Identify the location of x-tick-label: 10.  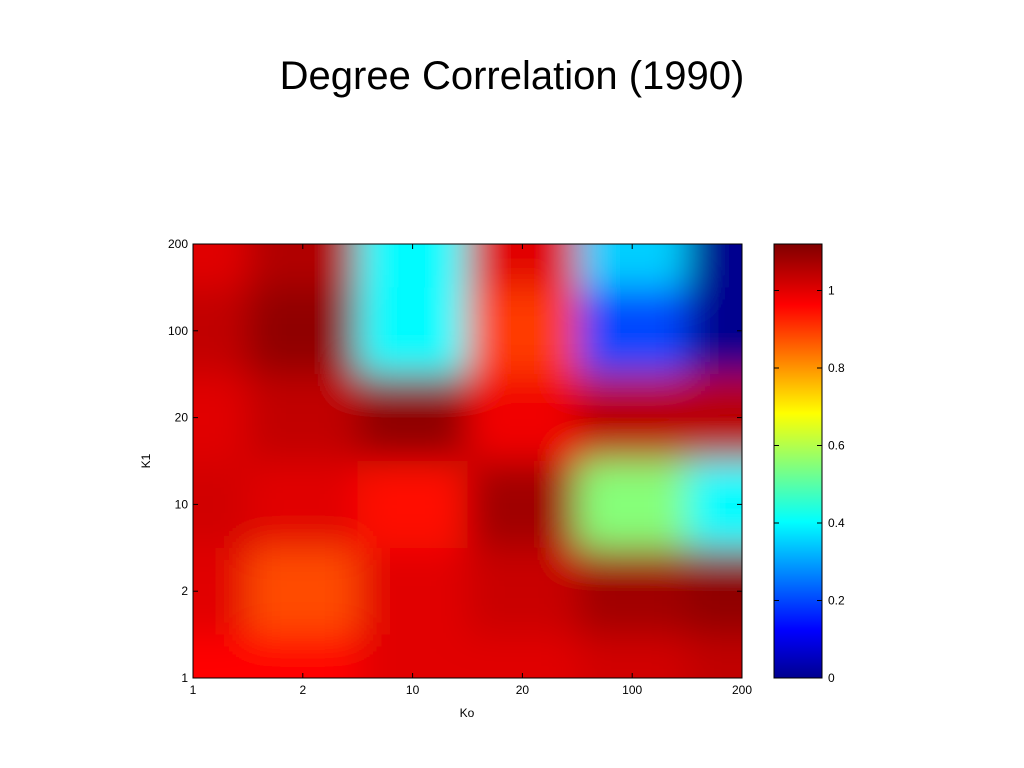
(413, 690).